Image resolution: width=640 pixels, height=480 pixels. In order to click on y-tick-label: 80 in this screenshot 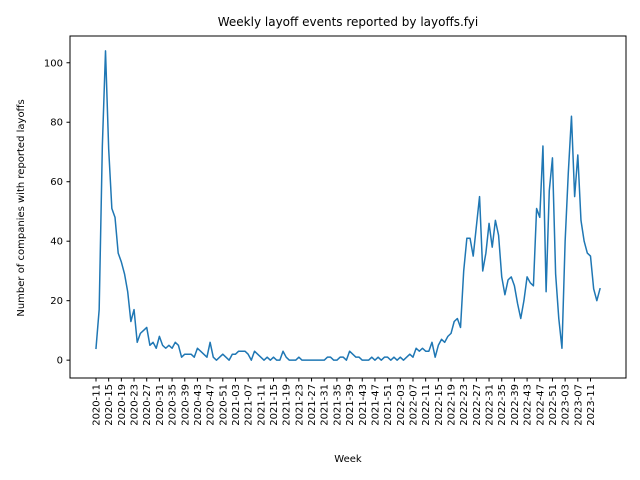, I will do `click(56, 123)`.